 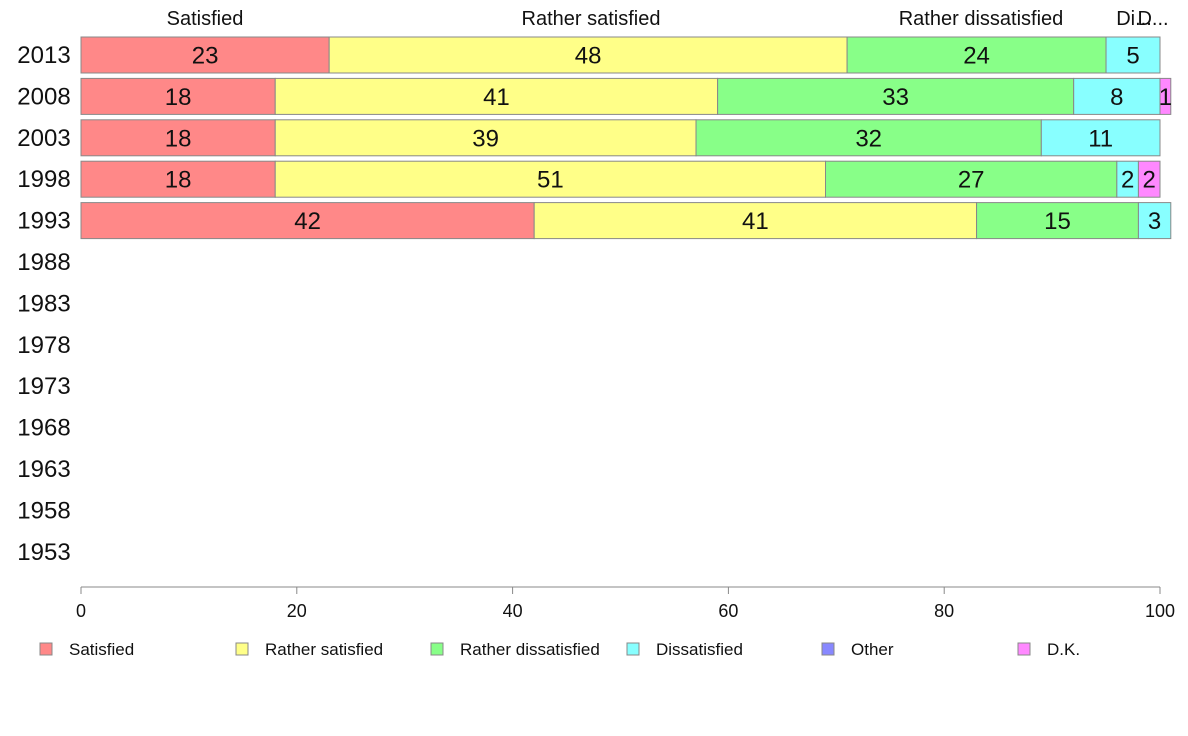 I want to click on value-label: 32, so click(x=868, y=138).